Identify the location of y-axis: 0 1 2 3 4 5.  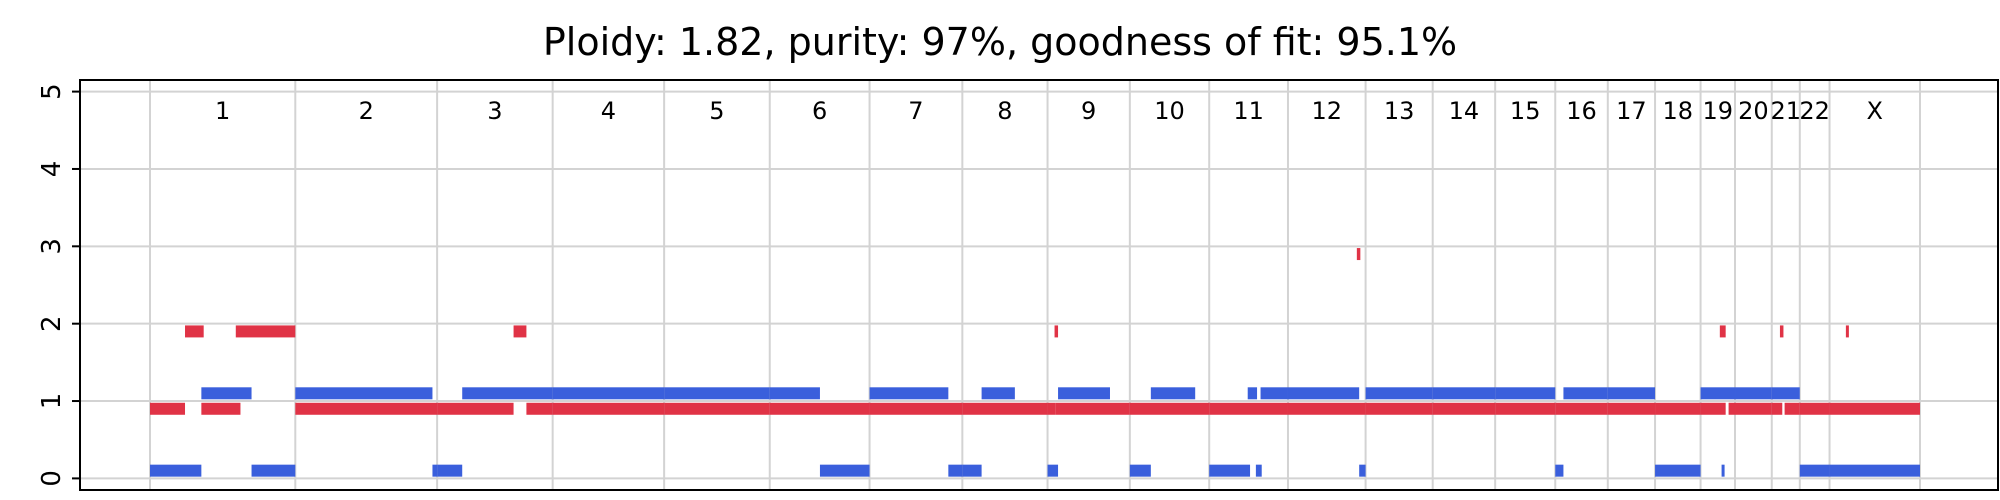
(58, 285).